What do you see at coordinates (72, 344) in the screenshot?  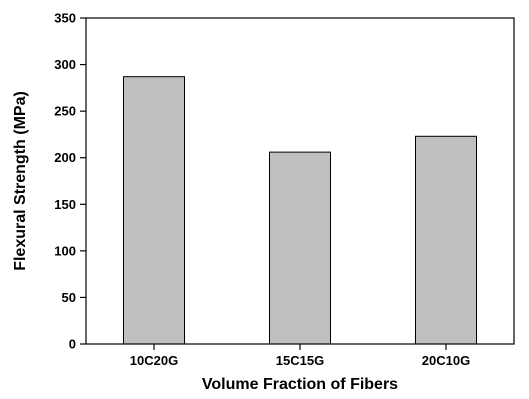 I see `y-tick-label: 0` at bounding box center [72, 344].